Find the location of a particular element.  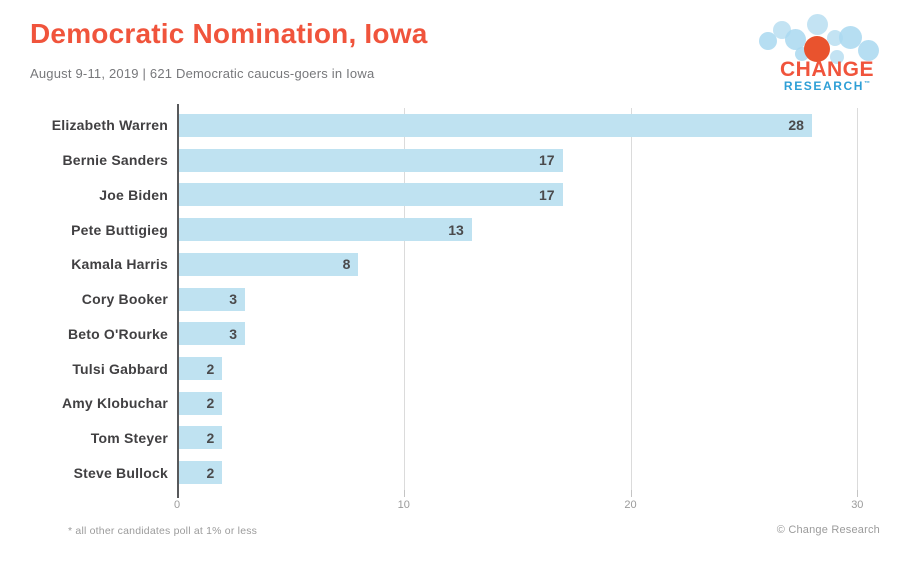

bar: 8 is located at coordinates (268, 264).